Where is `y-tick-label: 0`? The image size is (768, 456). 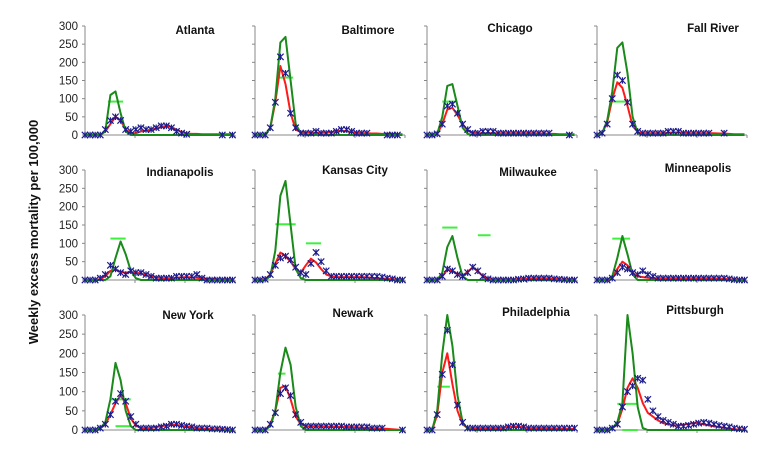
y-tick-label: 0 is located at coordinates (75, 281).